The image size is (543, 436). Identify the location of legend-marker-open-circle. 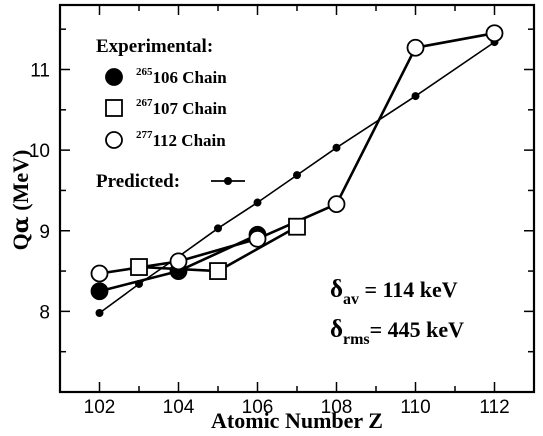
(114, 140).